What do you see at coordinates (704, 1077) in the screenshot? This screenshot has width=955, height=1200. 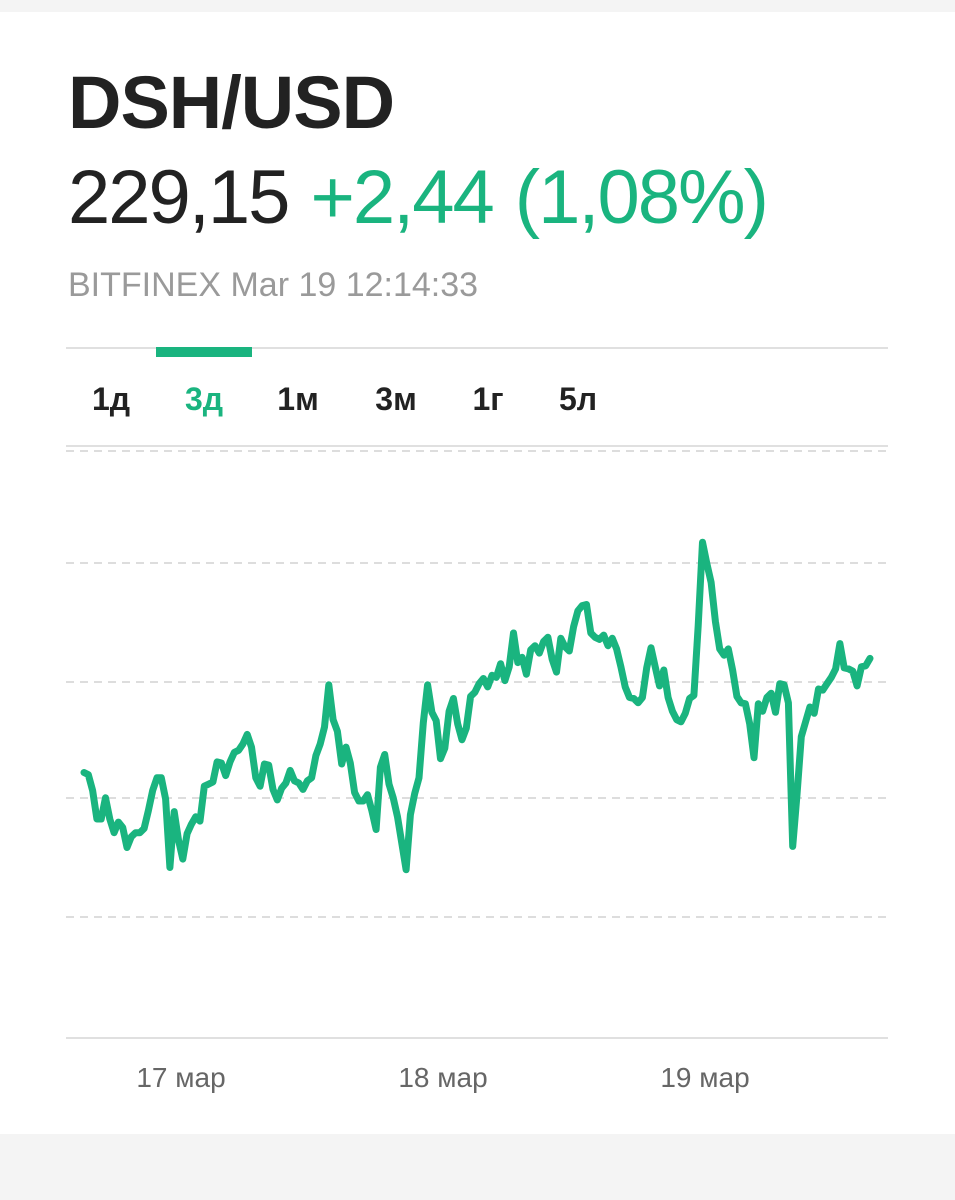 I see `x-tick-label-19-mar: 19 мар` at bounding box center [704, 1077].